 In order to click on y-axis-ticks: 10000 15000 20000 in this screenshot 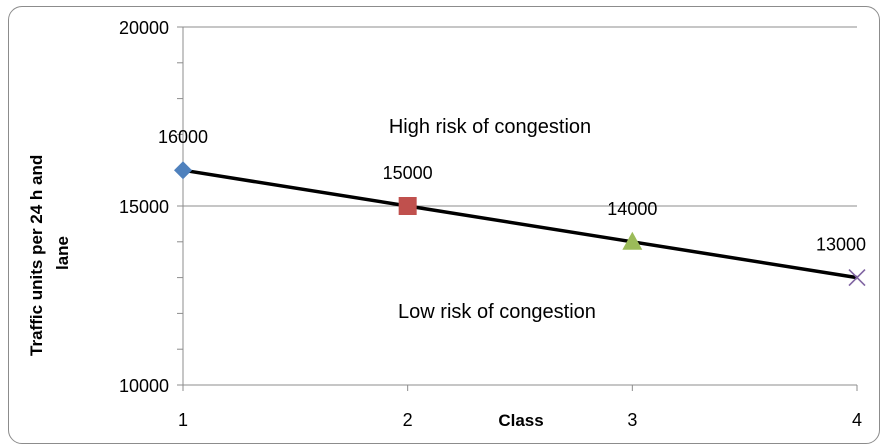, I will do `click(151, 207)`.